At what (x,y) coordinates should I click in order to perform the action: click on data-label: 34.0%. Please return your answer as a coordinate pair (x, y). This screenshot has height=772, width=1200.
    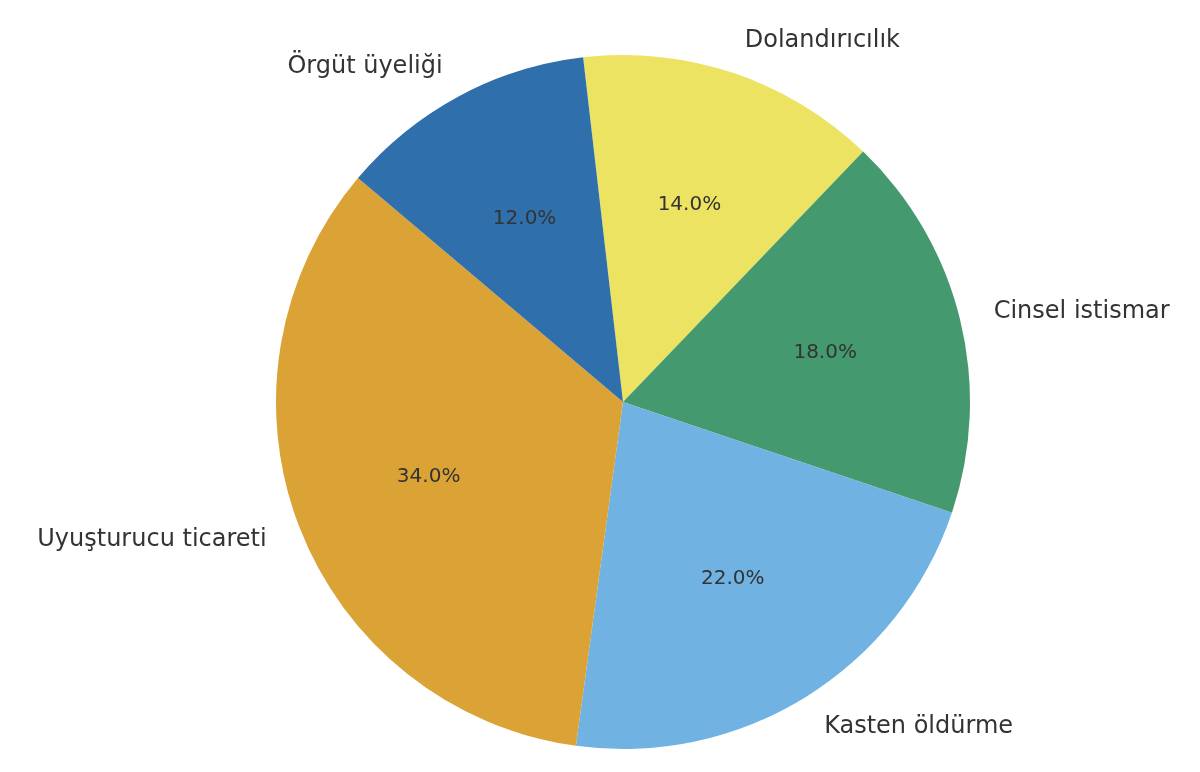
    Looking at the image, I should click on (428, 475).